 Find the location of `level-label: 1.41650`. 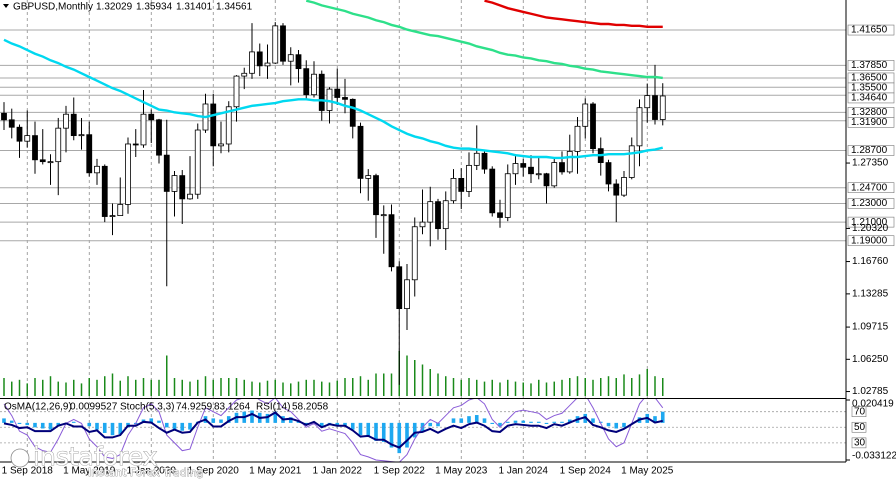

level-label: 1.41650 is located at coordinates (869, 30).